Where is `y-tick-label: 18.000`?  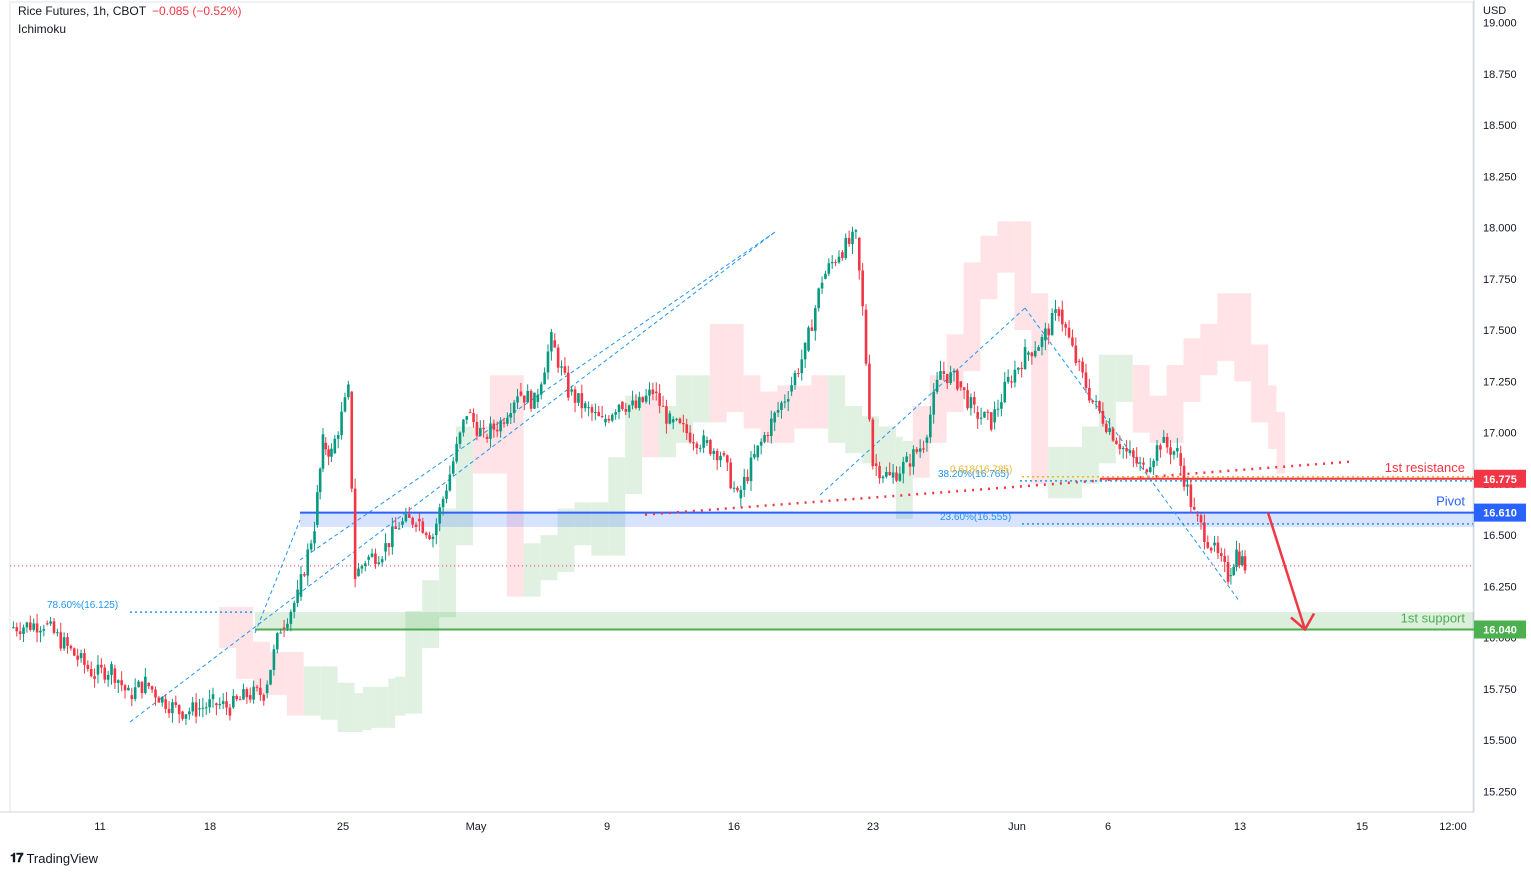
y-tick-label: 18.000 is located at coordinates (1500, 229).